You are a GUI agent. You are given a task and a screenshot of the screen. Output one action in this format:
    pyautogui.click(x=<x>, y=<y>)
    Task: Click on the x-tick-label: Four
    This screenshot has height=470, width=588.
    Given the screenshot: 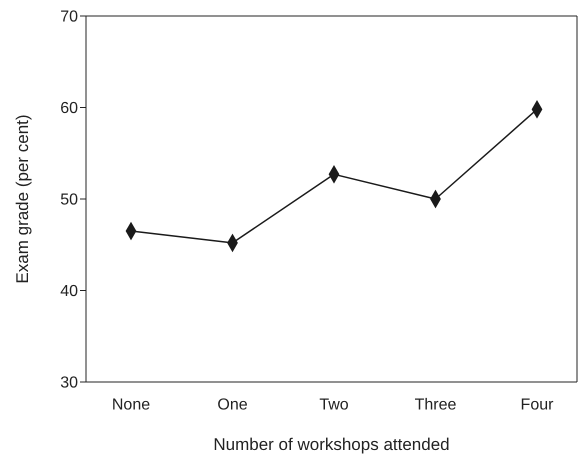 What is the action you would take?
    pyautogui.click(x=537, y=405)
    